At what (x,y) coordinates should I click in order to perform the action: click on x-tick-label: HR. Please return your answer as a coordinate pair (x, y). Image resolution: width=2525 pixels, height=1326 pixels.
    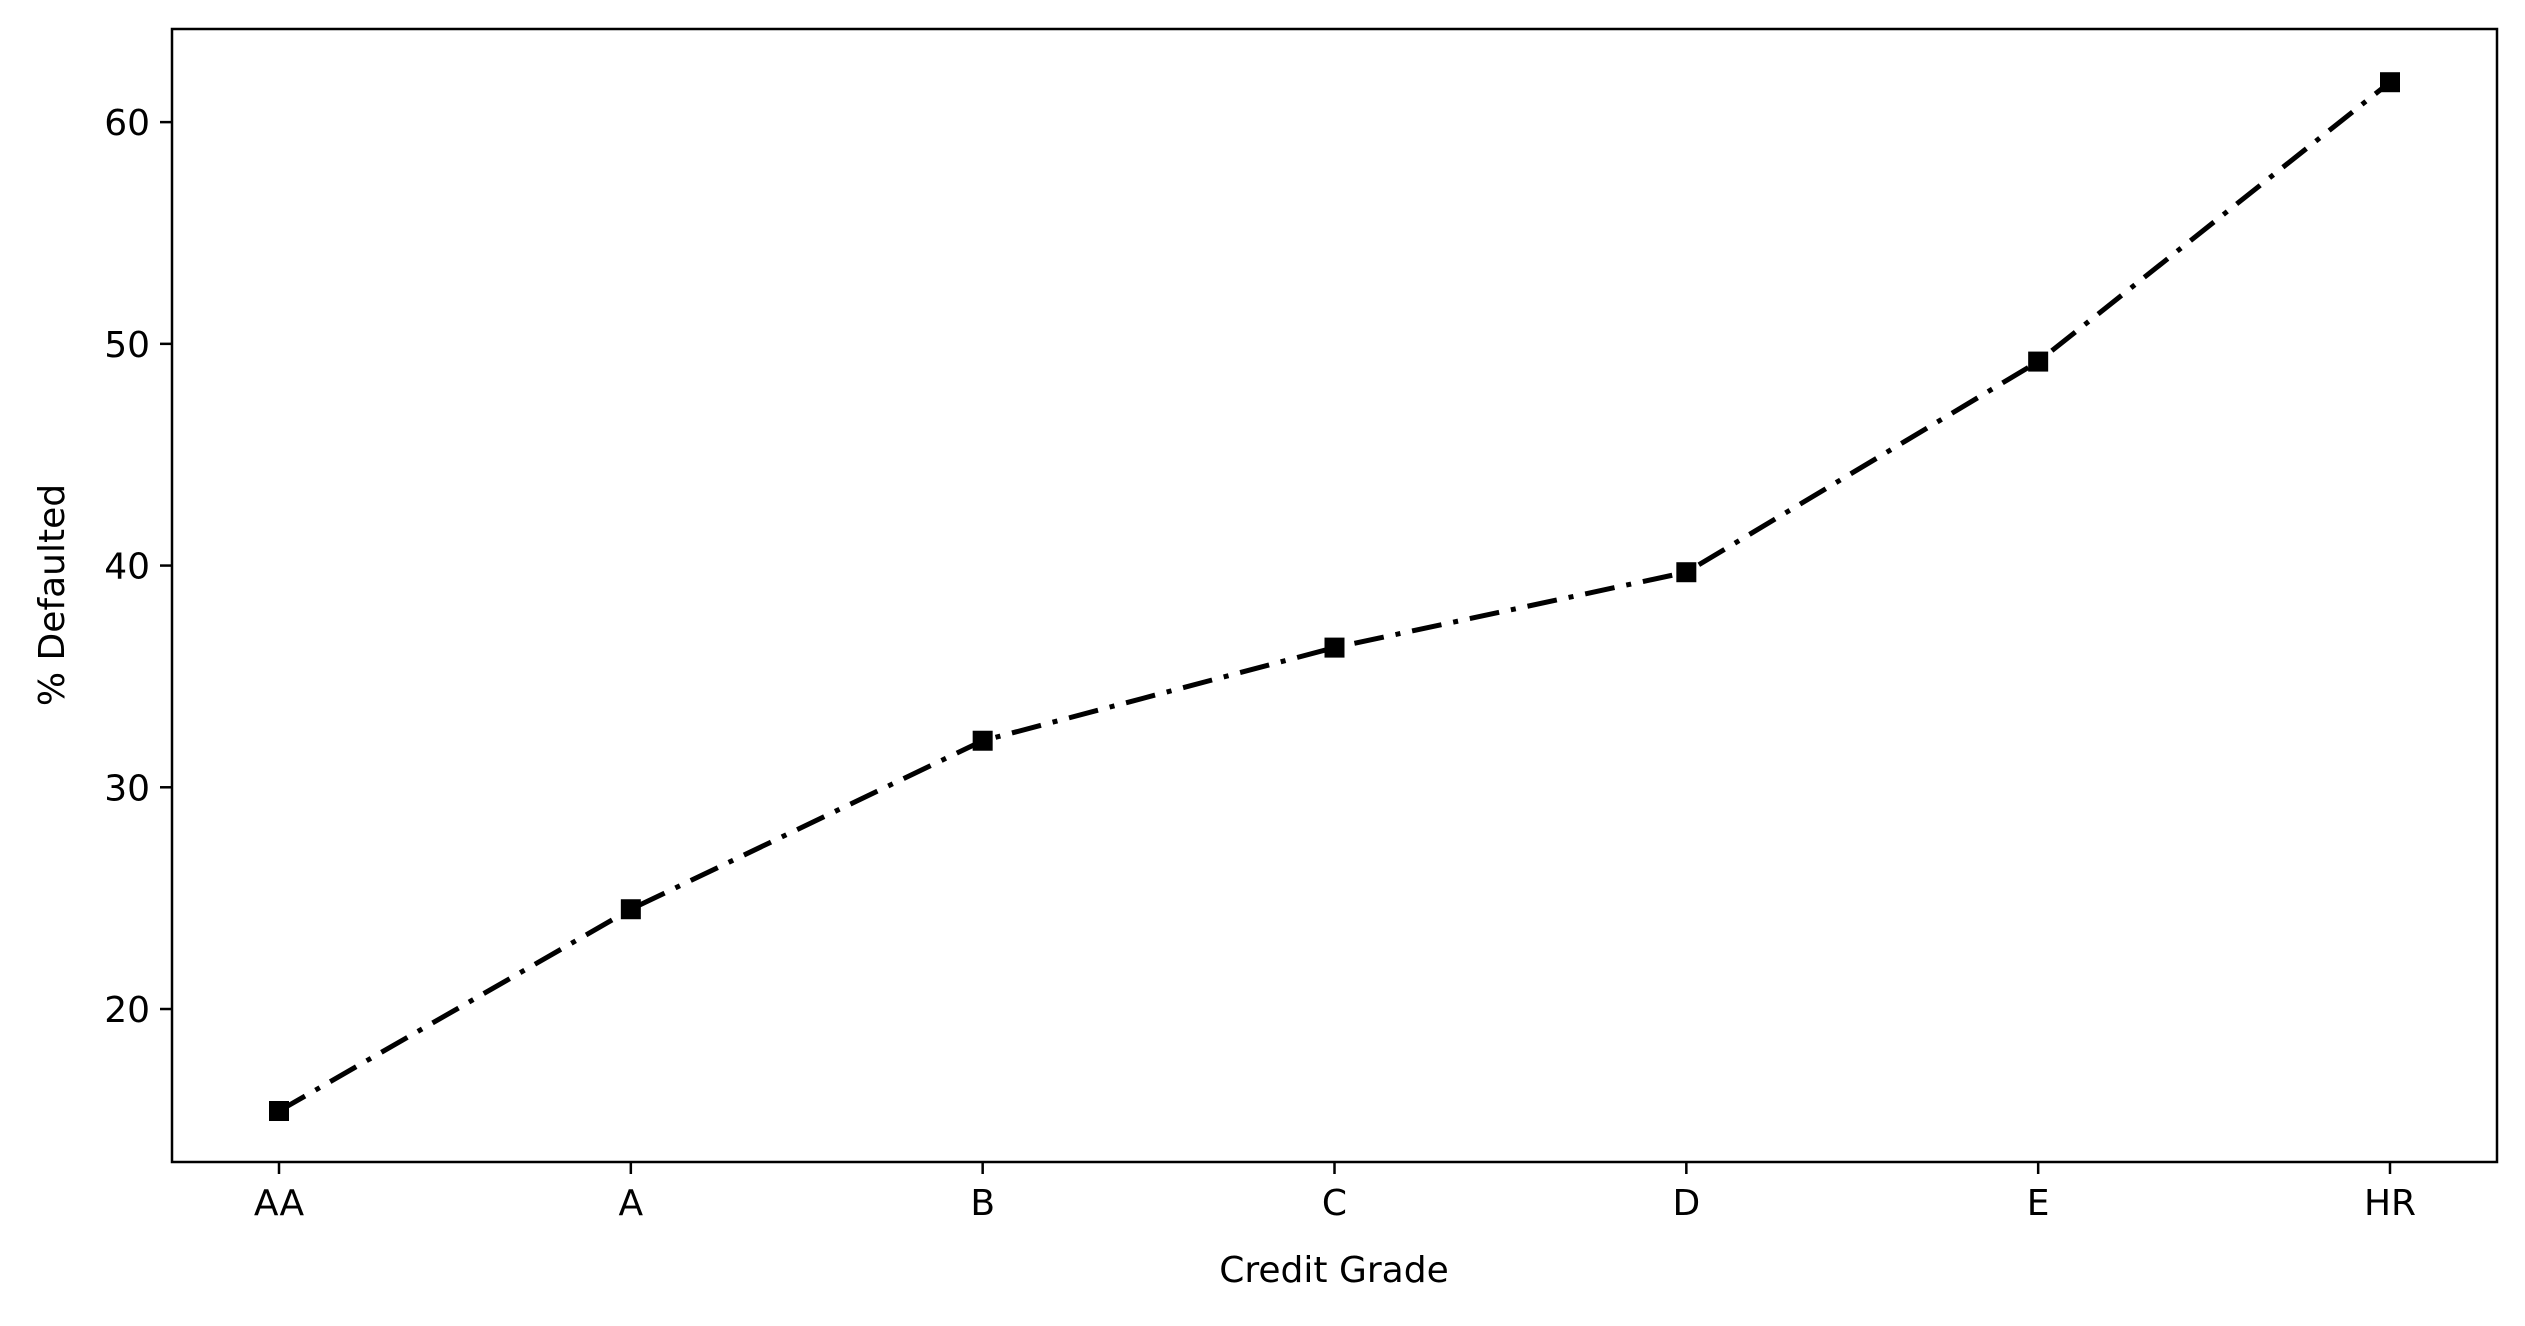
    Looking at the image, I should click on (2390, 1203).